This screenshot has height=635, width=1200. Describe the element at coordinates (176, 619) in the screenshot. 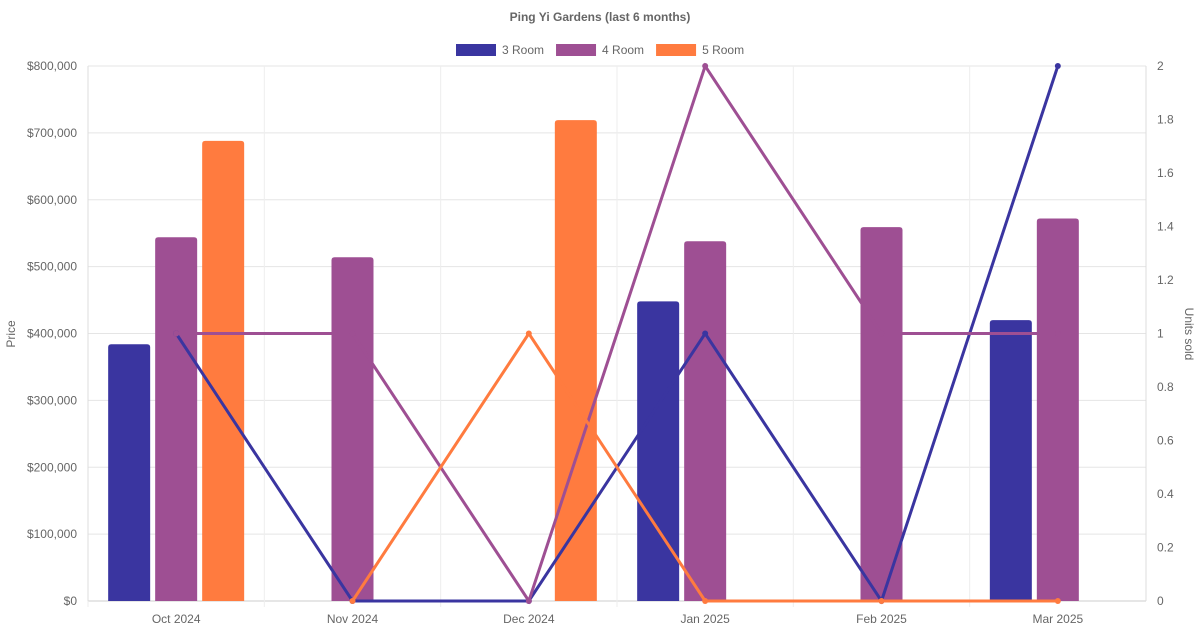

I see `x-tick-label: Oct 2024` at that location.